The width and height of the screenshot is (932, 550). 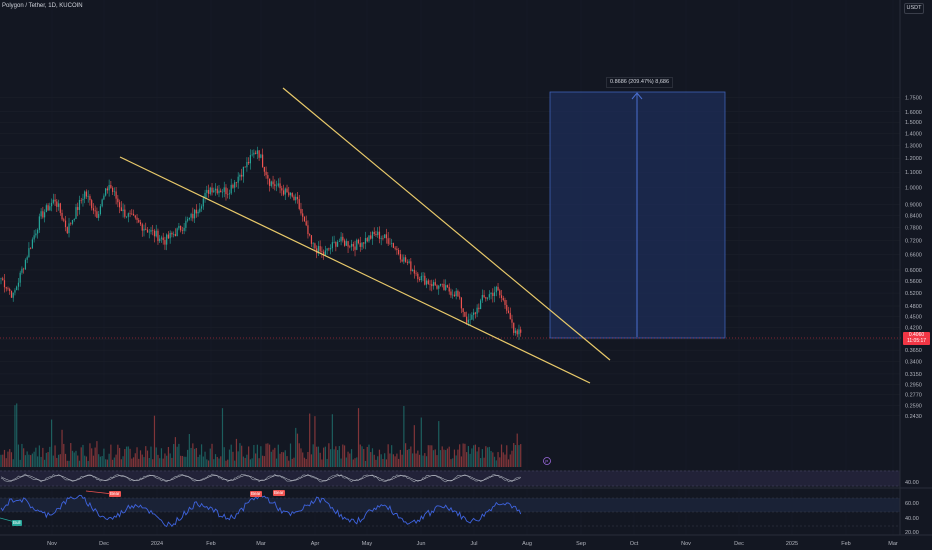 I want to click on price-tick-label: 0.5200, so click(x=913, y=294).